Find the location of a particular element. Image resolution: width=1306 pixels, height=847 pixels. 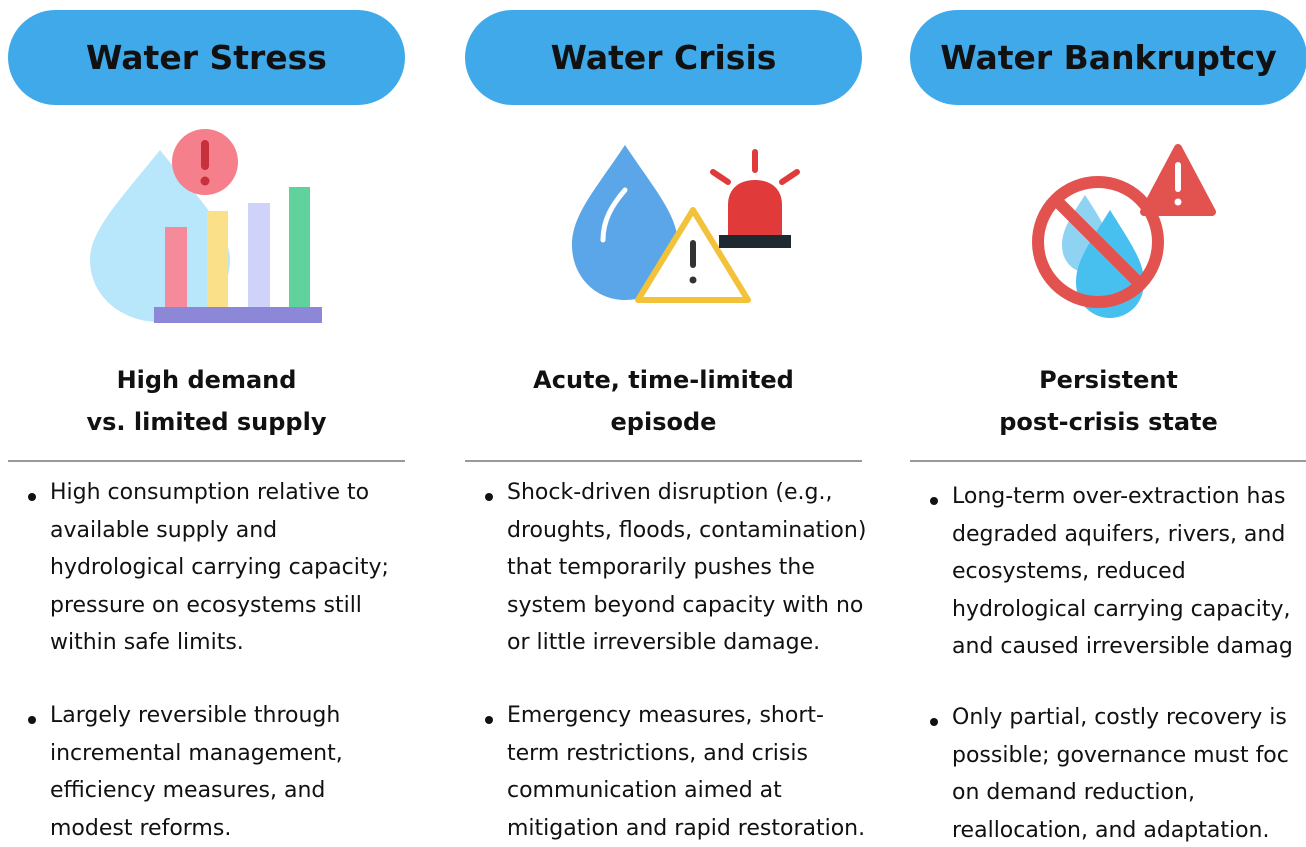

bullet-text: system beyond capacity with no is located at coordinates (685, 605).